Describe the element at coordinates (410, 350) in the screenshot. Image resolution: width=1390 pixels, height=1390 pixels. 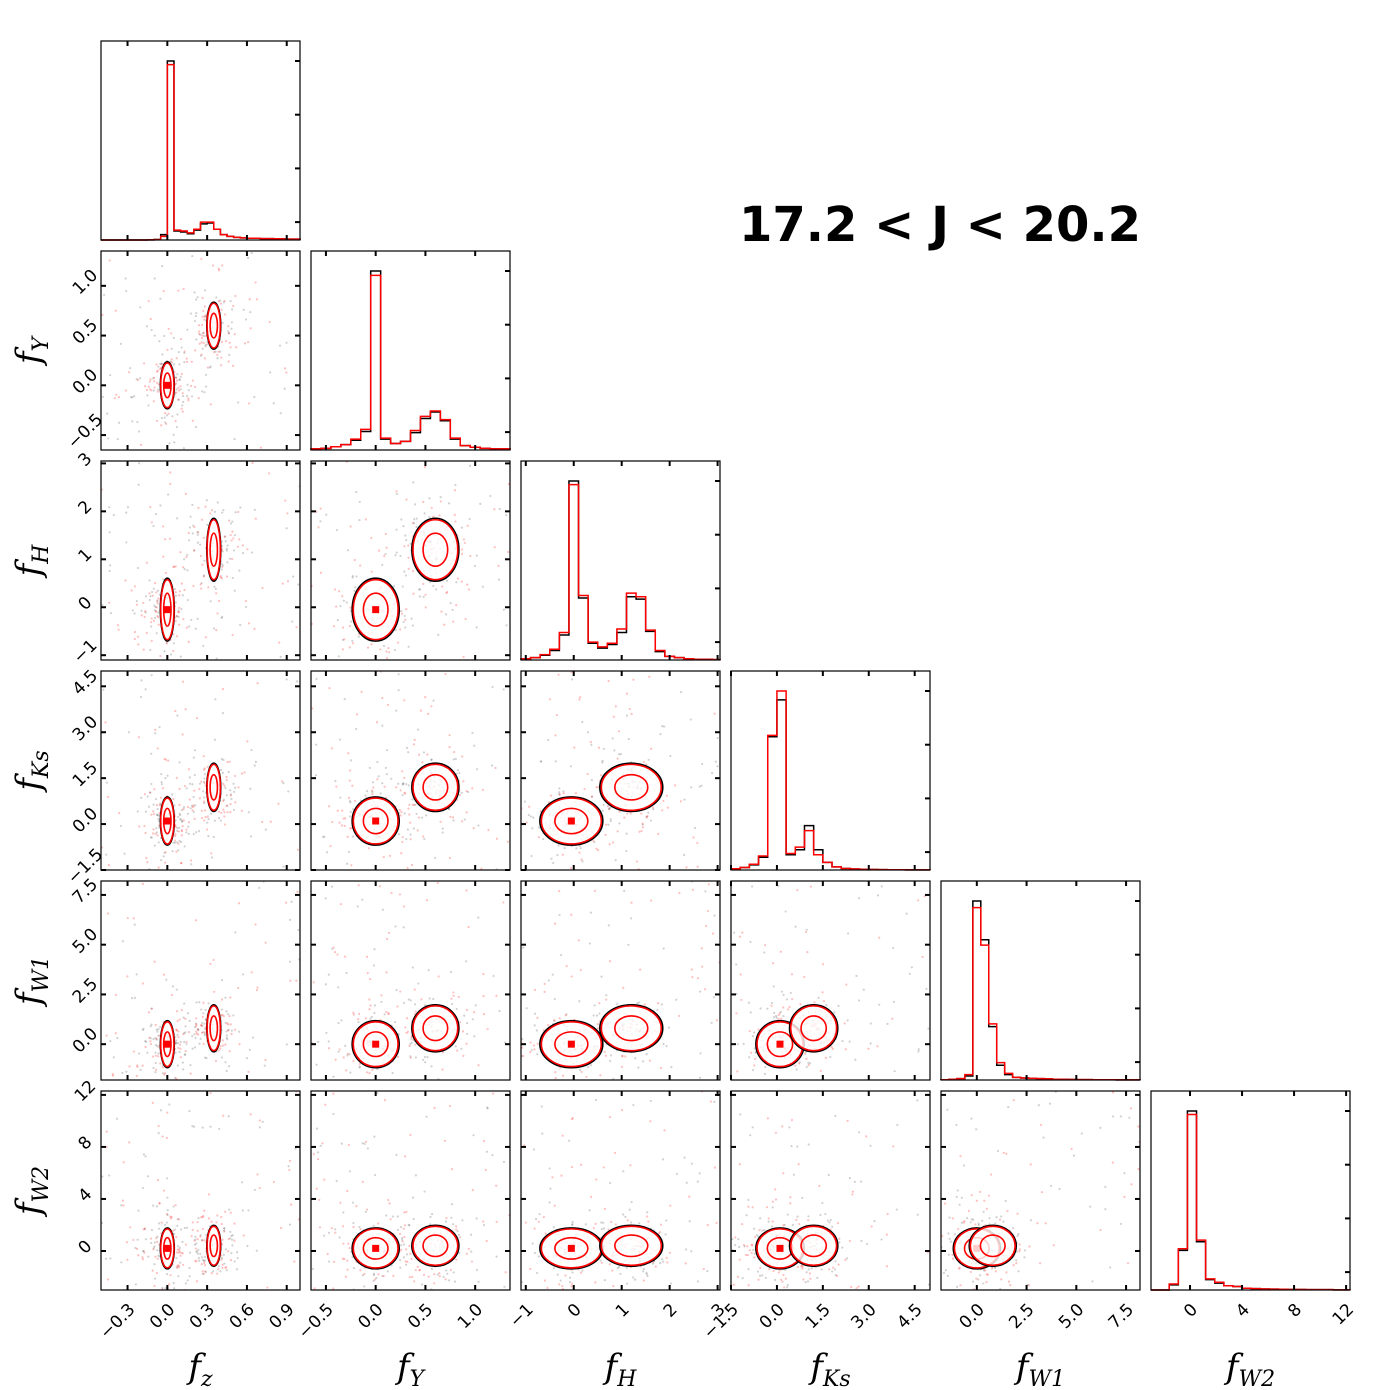
I see `histogram-panel-Y` at that location.